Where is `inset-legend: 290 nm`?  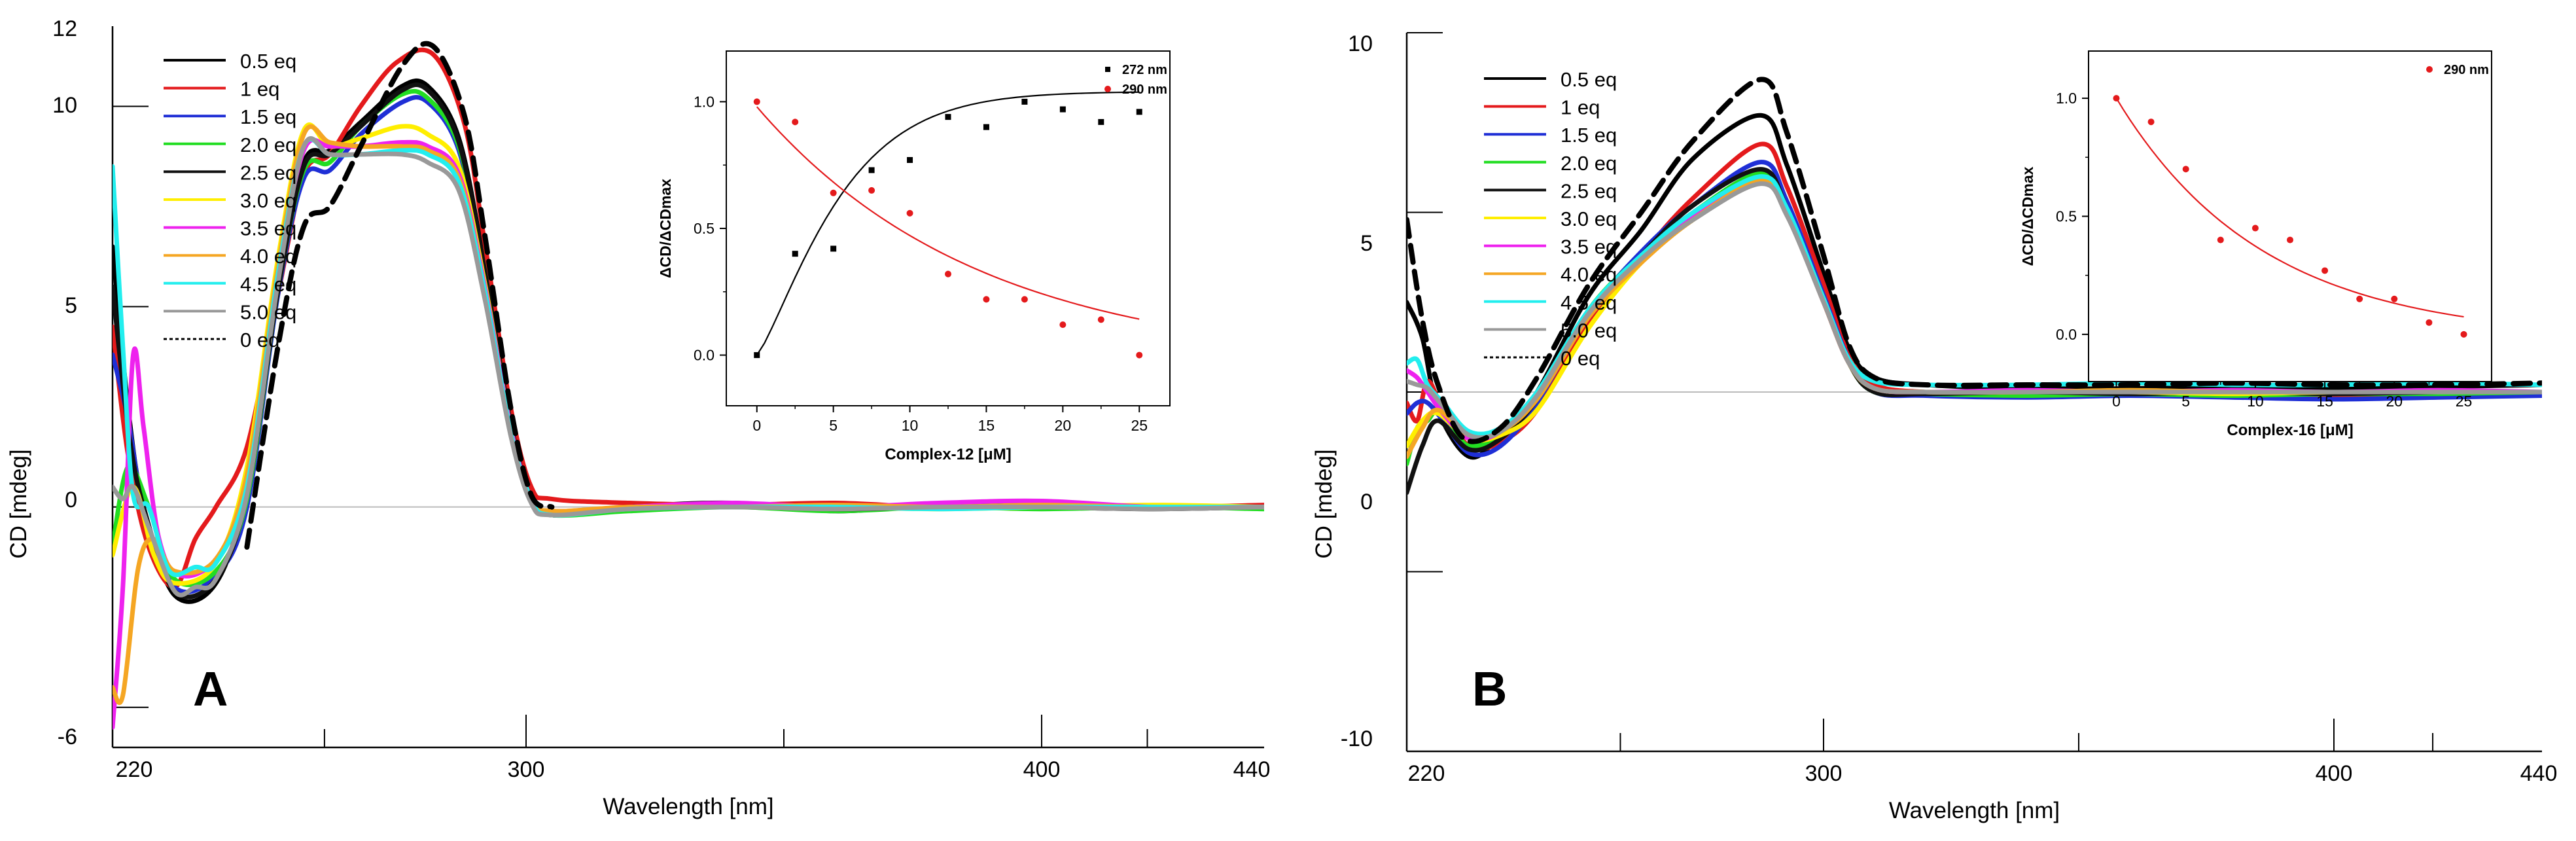 inset-legend: 290 nm is located at coordinates (2457, 70).